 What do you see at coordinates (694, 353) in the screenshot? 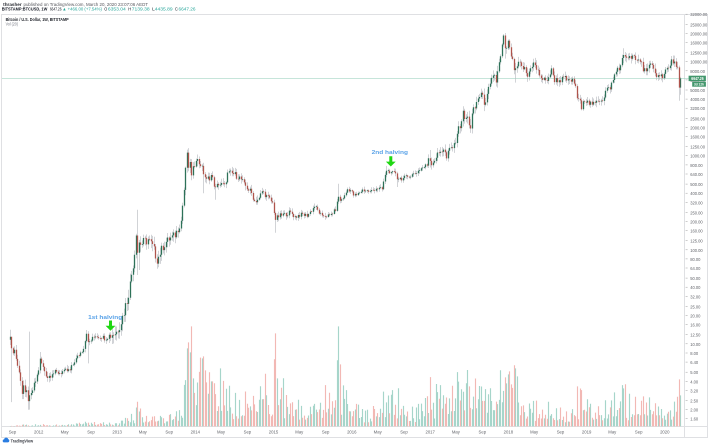
I see `svg-text: 8.00` at bounding box center [694, 353].